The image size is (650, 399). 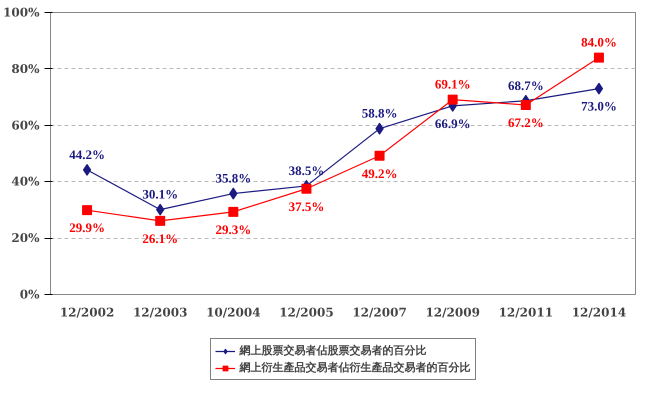 I want to click on legend-label: 網上股票交易者佔股票交易者的百分比, so click(x=333, y=351).